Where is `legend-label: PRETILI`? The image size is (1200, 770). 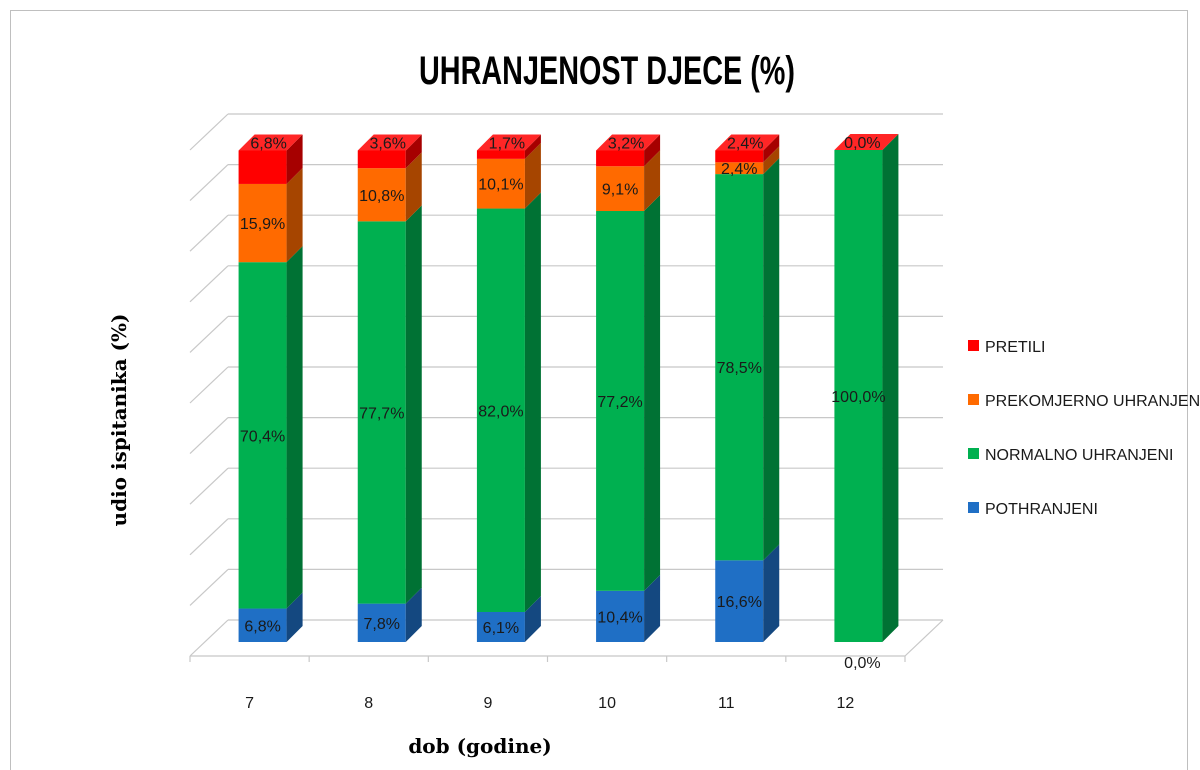 legend-label: PRETILI is located at coordinates (1015, 347).